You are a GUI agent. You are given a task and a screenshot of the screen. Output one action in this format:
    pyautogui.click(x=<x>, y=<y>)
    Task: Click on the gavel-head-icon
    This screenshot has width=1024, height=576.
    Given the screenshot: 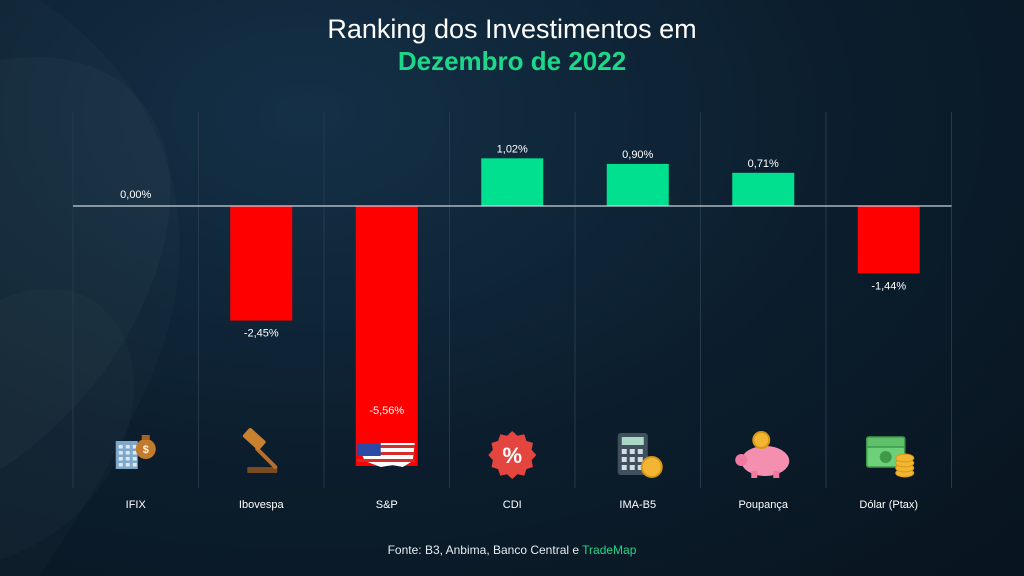 What is the action you would take?
    pyautogui.click(x=254, y=439)
    